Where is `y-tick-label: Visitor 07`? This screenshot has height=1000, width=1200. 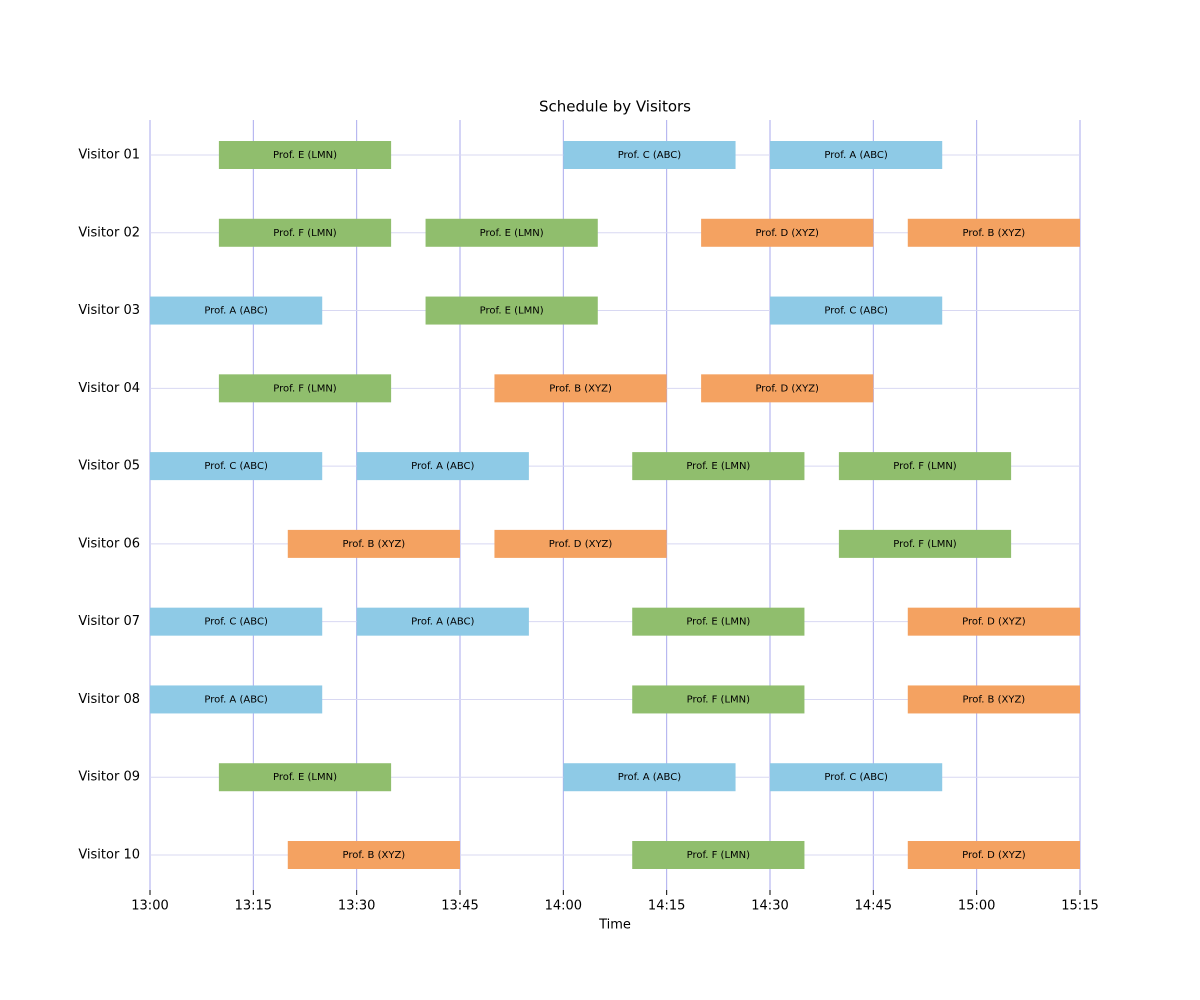 y-tick-label: Visitor 07 is located at coordinates (109, 621).